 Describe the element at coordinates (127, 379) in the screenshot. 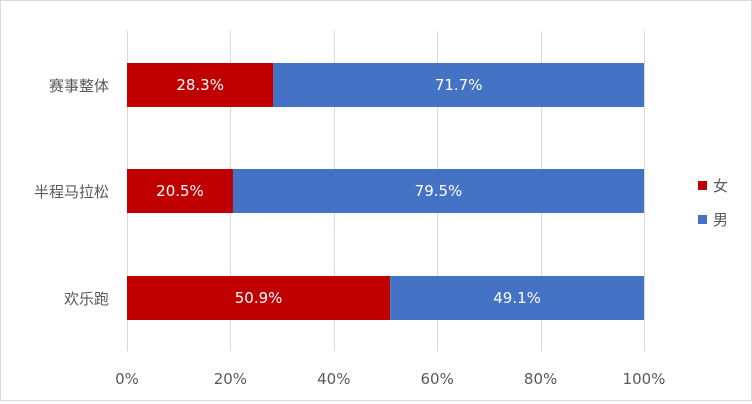

I see `x-tick-label-0: 0%` at that location.